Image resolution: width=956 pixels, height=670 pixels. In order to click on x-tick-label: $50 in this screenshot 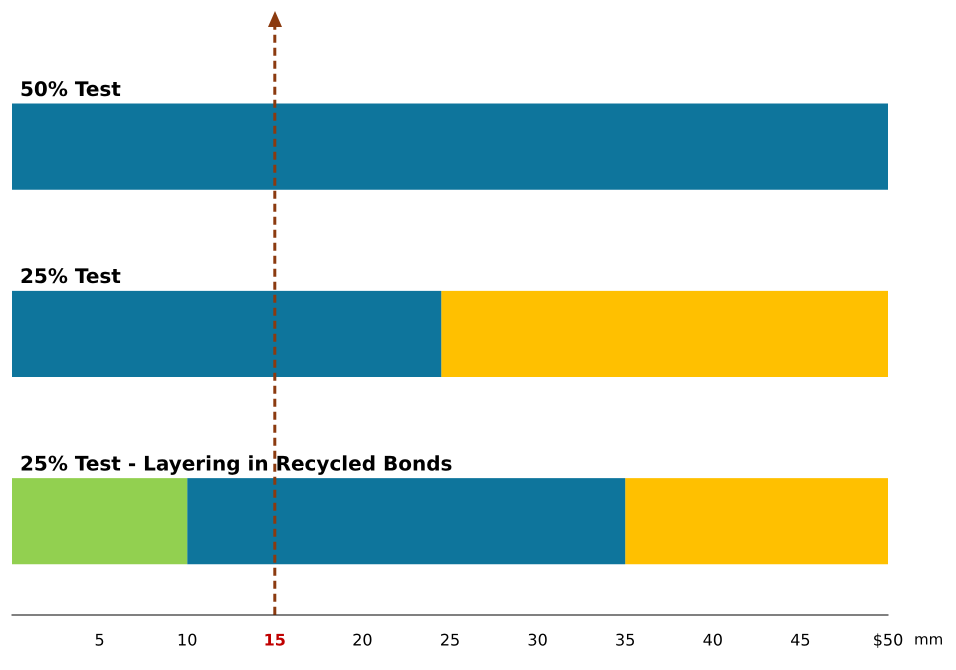, I will do `click(888, 640)`.